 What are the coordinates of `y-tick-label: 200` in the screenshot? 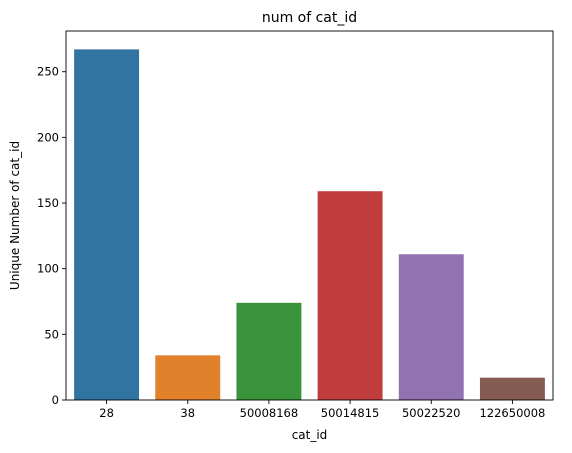 It's located at (48, 137).